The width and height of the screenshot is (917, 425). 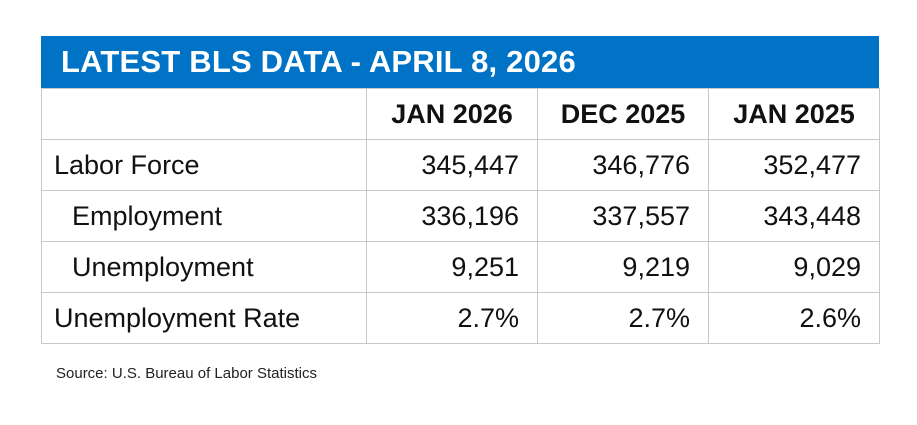 I want to click on source-note: Source: U.S. Bureau of Labor Statistics, so click(x=186, y=373).